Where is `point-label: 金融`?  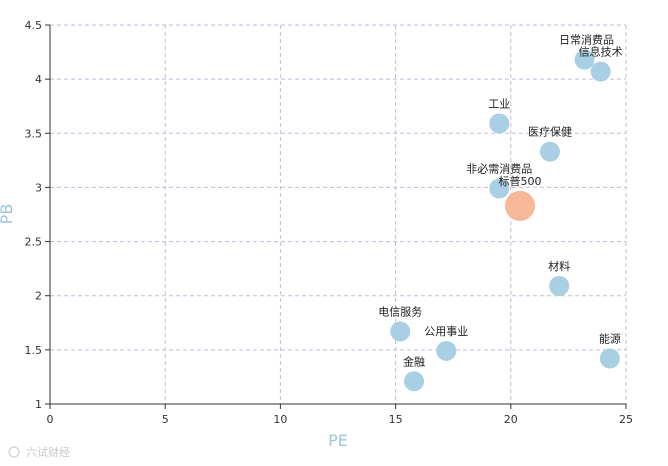
point-label: 金融 is located at coordinates (414, 361).